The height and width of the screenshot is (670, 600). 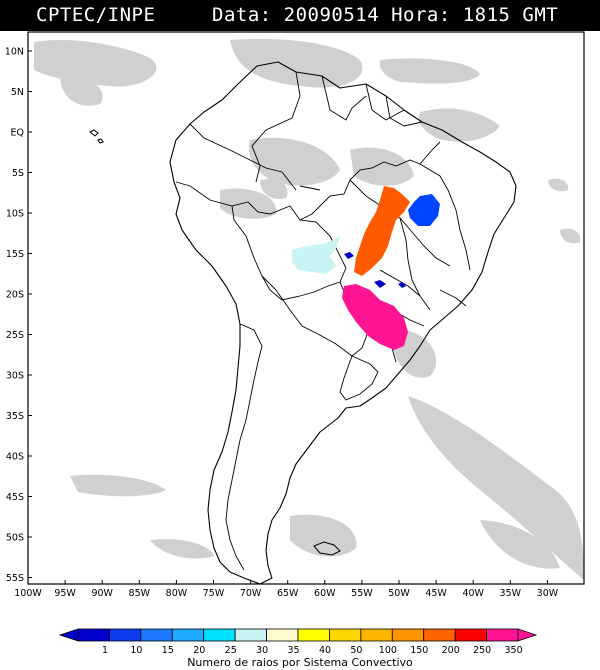 What do you see at coordinates (177, 593) in the screenshot?
I see `lon-label: 80W` at bounding box center [177, 593].